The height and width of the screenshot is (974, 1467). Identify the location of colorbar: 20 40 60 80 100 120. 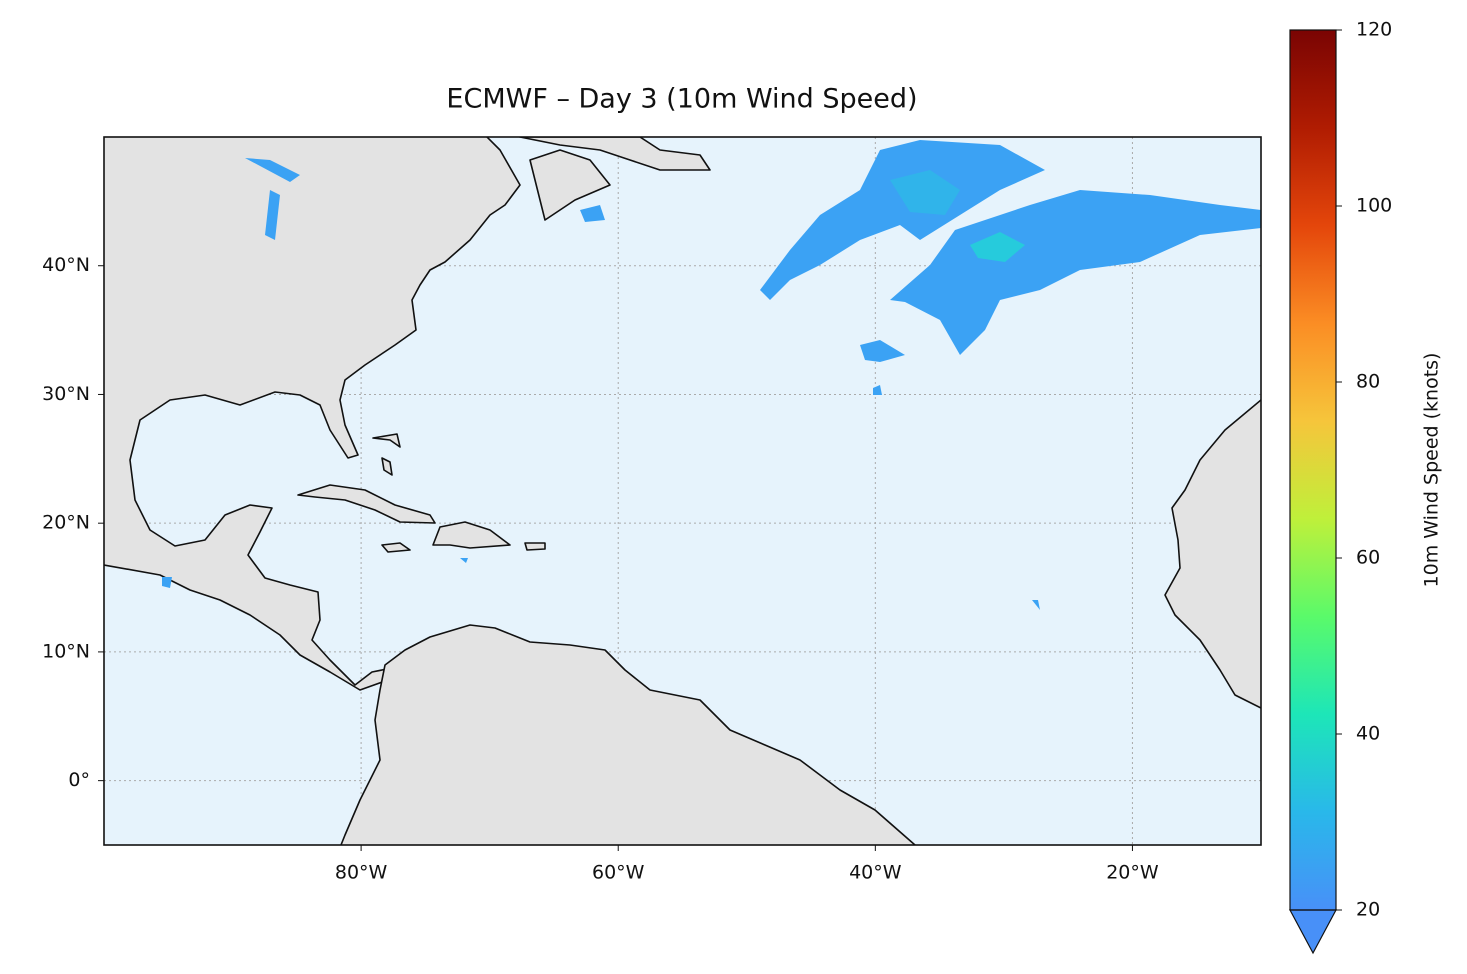
(1340, 487).